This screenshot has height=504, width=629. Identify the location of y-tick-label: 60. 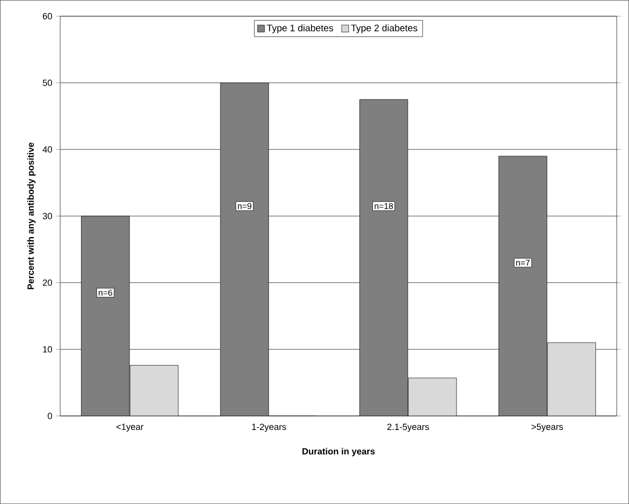
(47, 16).